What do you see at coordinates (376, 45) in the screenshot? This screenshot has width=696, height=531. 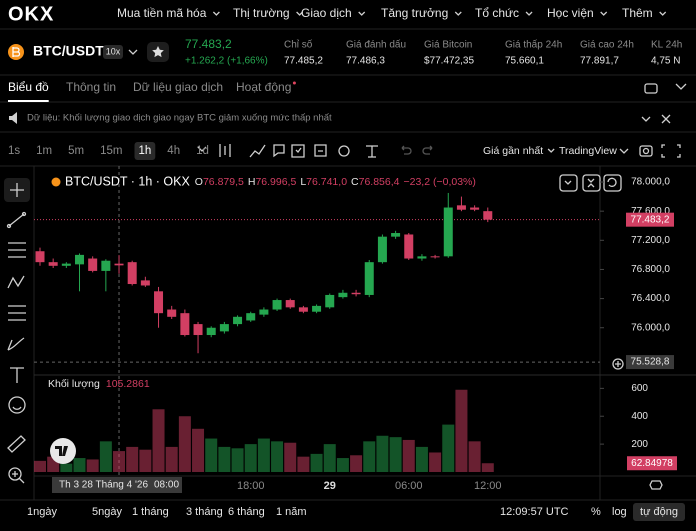 I see `stat-label: Giá đánh dấu` at bounding box center [376, 45].